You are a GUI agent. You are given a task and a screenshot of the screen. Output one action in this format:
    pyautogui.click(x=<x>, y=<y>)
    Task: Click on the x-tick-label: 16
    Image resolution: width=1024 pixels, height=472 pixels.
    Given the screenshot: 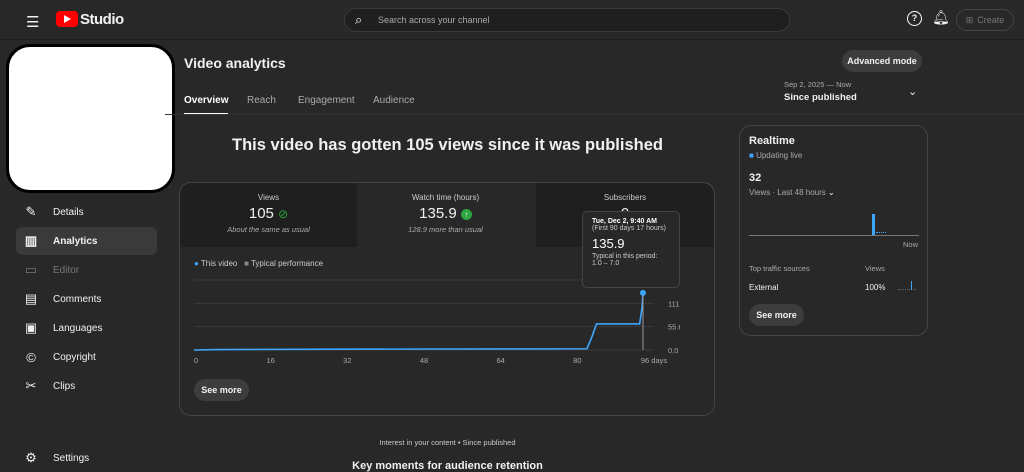 What is the action you would take?
    pyautogui.click(x=270, y=360)
    